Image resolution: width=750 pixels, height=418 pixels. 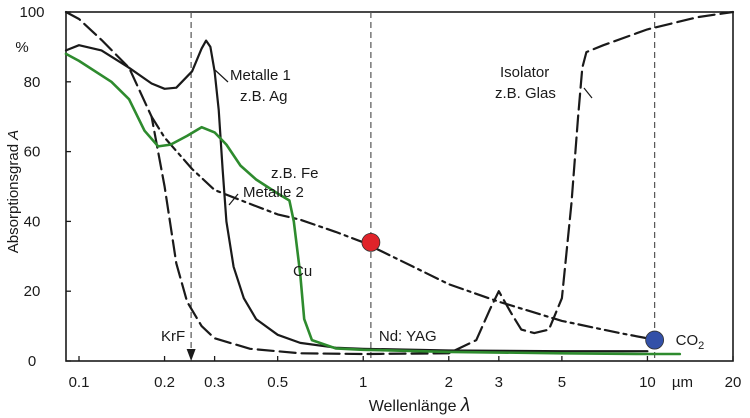 What do you see at coordinates (562, 382) in the screenshot?
I see `x-tick-label: 5` at bounding box center [562, 382].